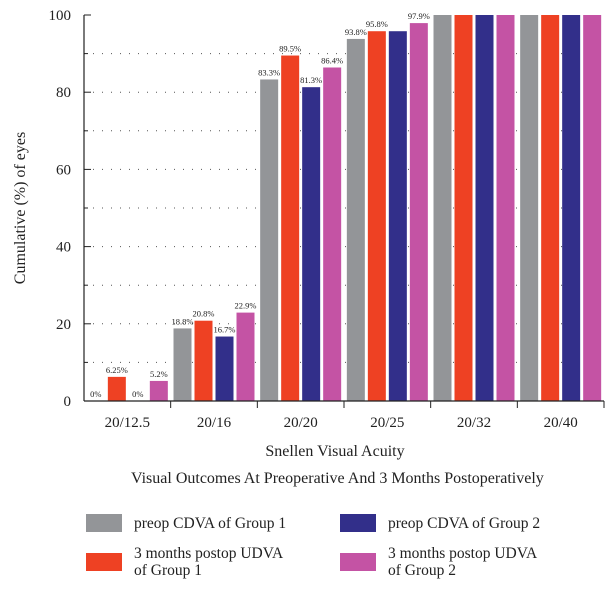 The height and width of the screenshot is (594, 608). I want to click on x-axis-title: Snellen Visual Acuity, so click(334, 451).